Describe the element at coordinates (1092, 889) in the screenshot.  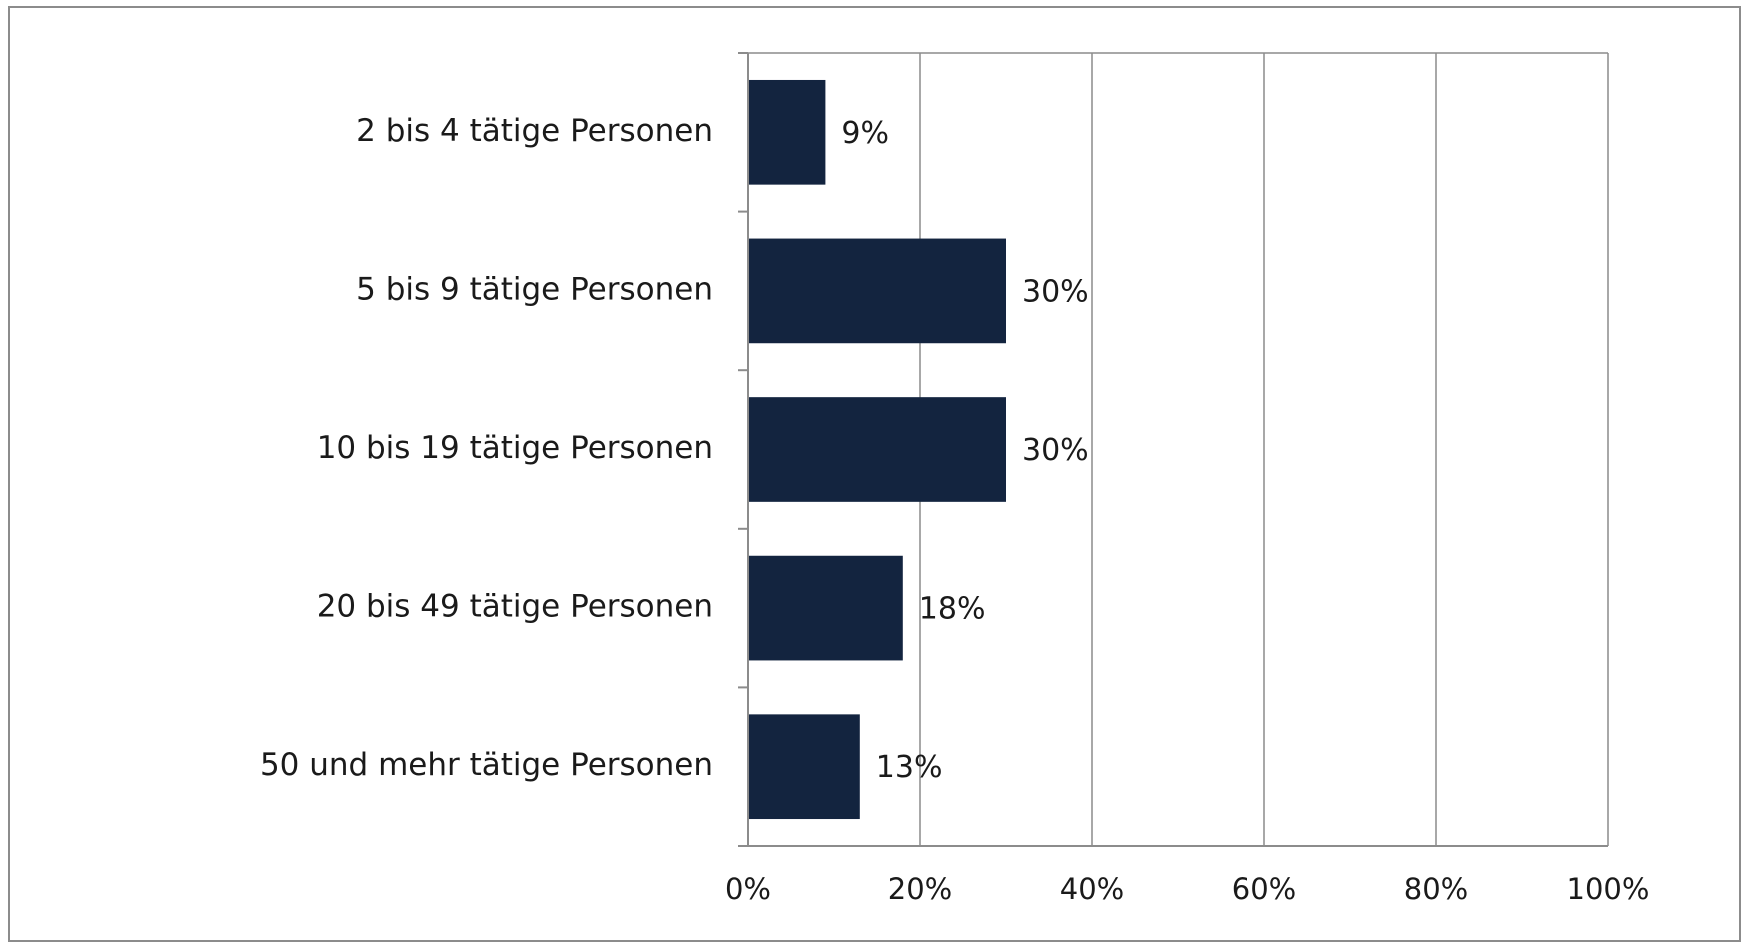
I see `x-tick-label-2: 40%` at that location.